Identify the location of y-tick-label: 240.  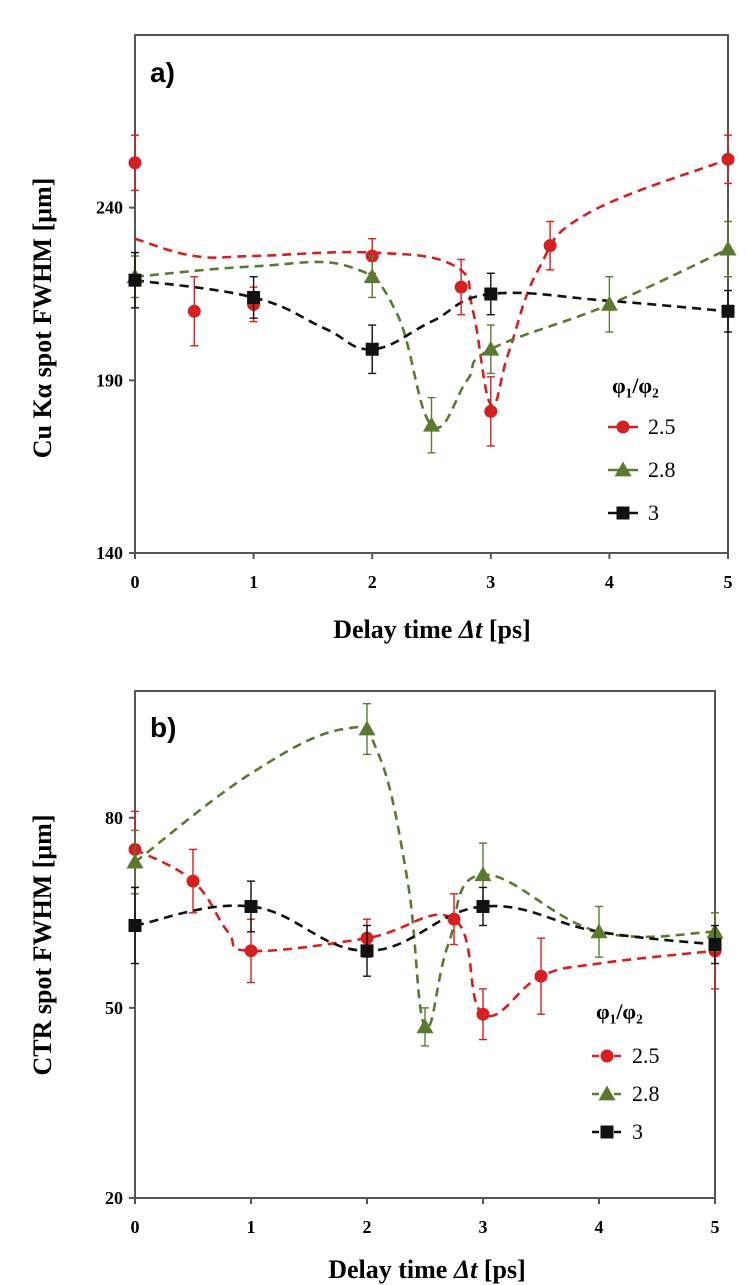
(109, 208).